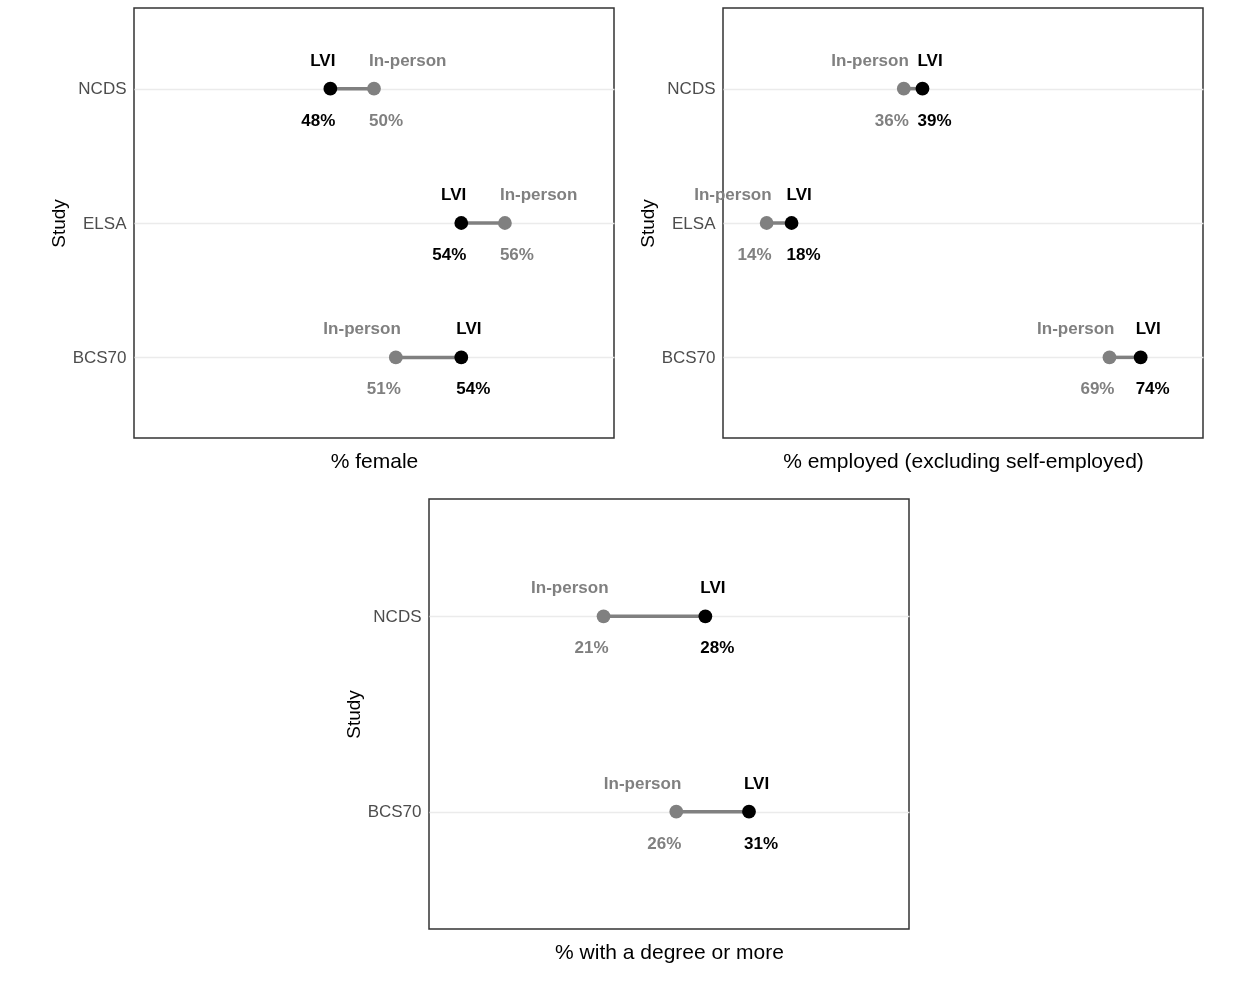  What do you see at coordinates (716, 648) in the screenshot?
I see `data-label: 28%` at bounding box center [716, 648].